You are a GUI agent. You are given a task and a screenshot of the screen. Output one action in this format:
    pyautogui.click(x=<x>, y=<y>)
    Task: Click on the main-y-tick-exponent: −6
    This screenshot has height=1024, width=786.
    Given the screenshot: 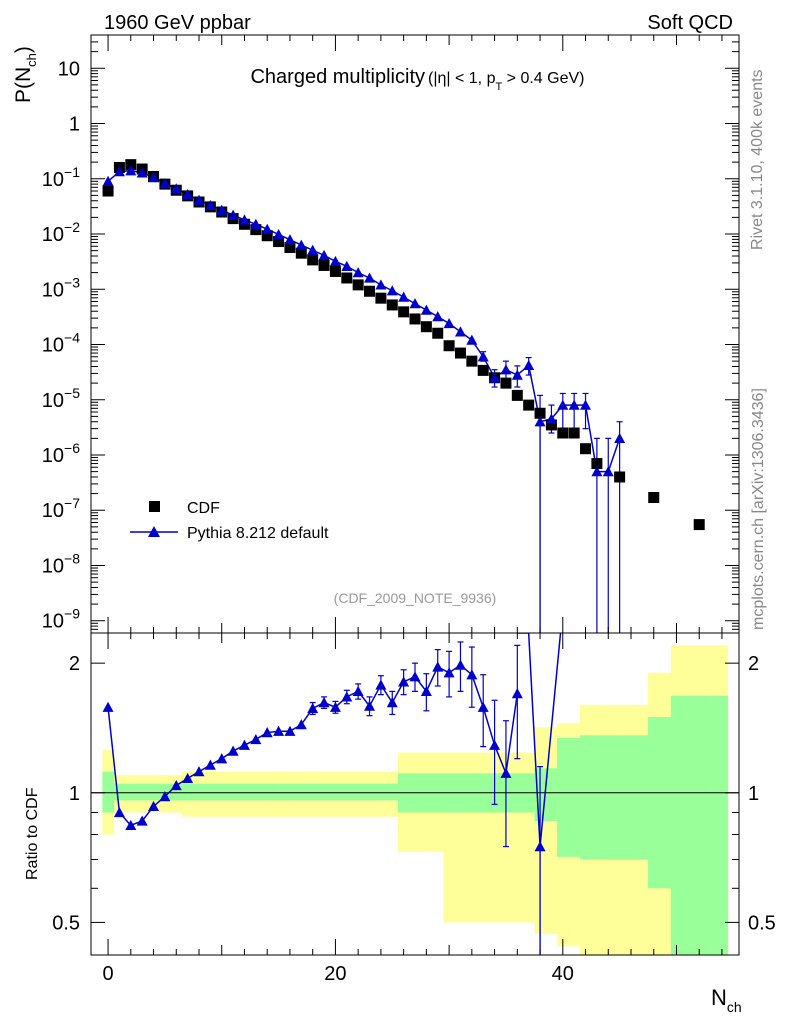 What is the action you would take?
    pyautogui.click(x=72, y=448)
    